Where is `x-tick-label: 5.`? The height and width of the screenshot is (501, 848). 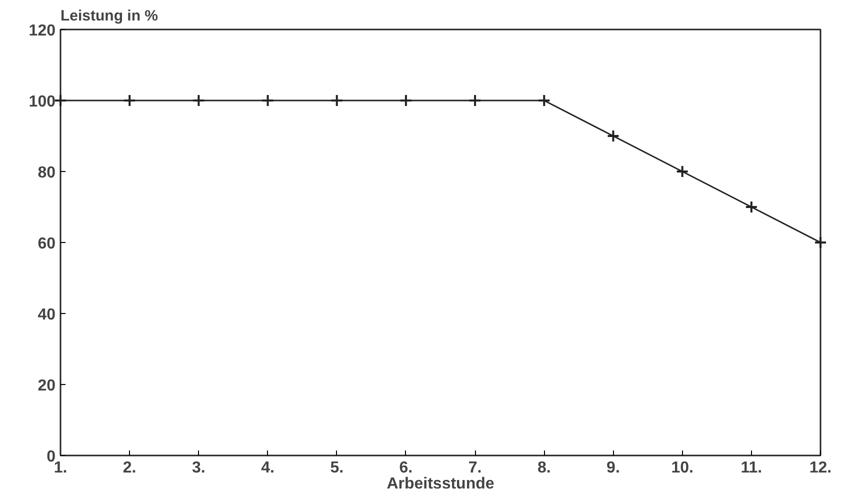
x-tick-label: 5. is located at coordinates (337, 468).